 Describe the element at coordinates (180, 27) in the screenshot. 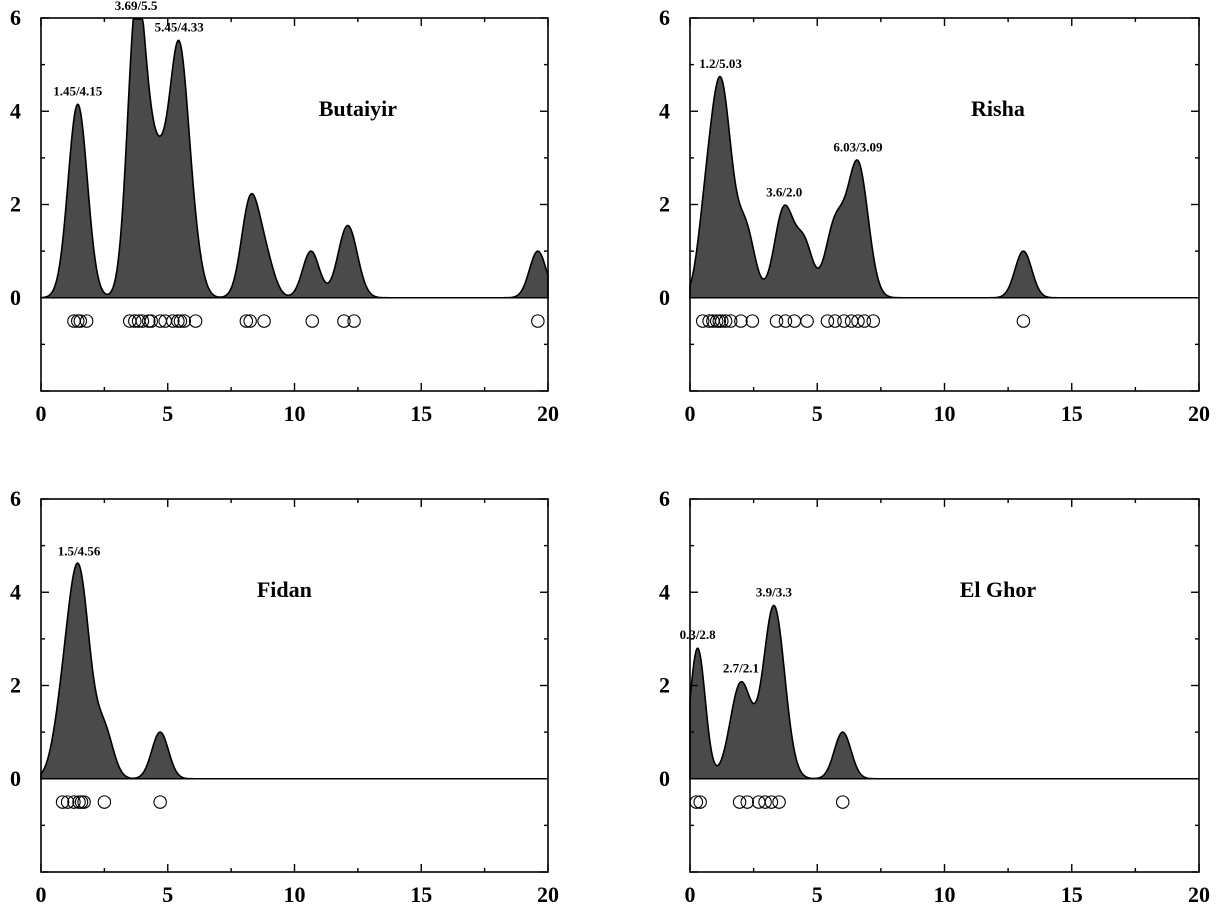

I see `peak-label: 5.45/4.33` at that location.